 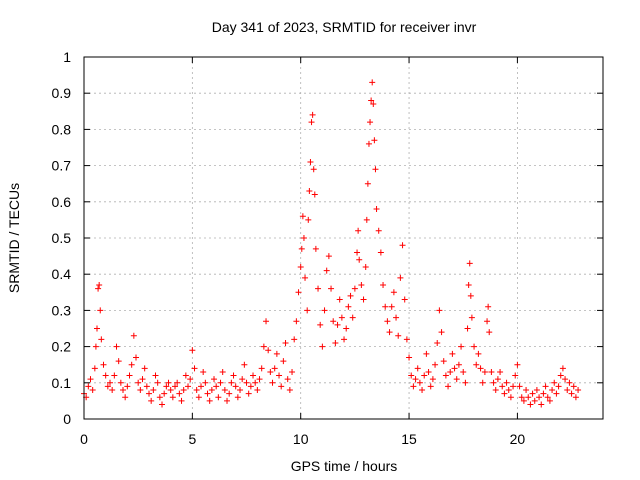 I want to click on y-tick-label: 0.1, so click(x=62, y=383).